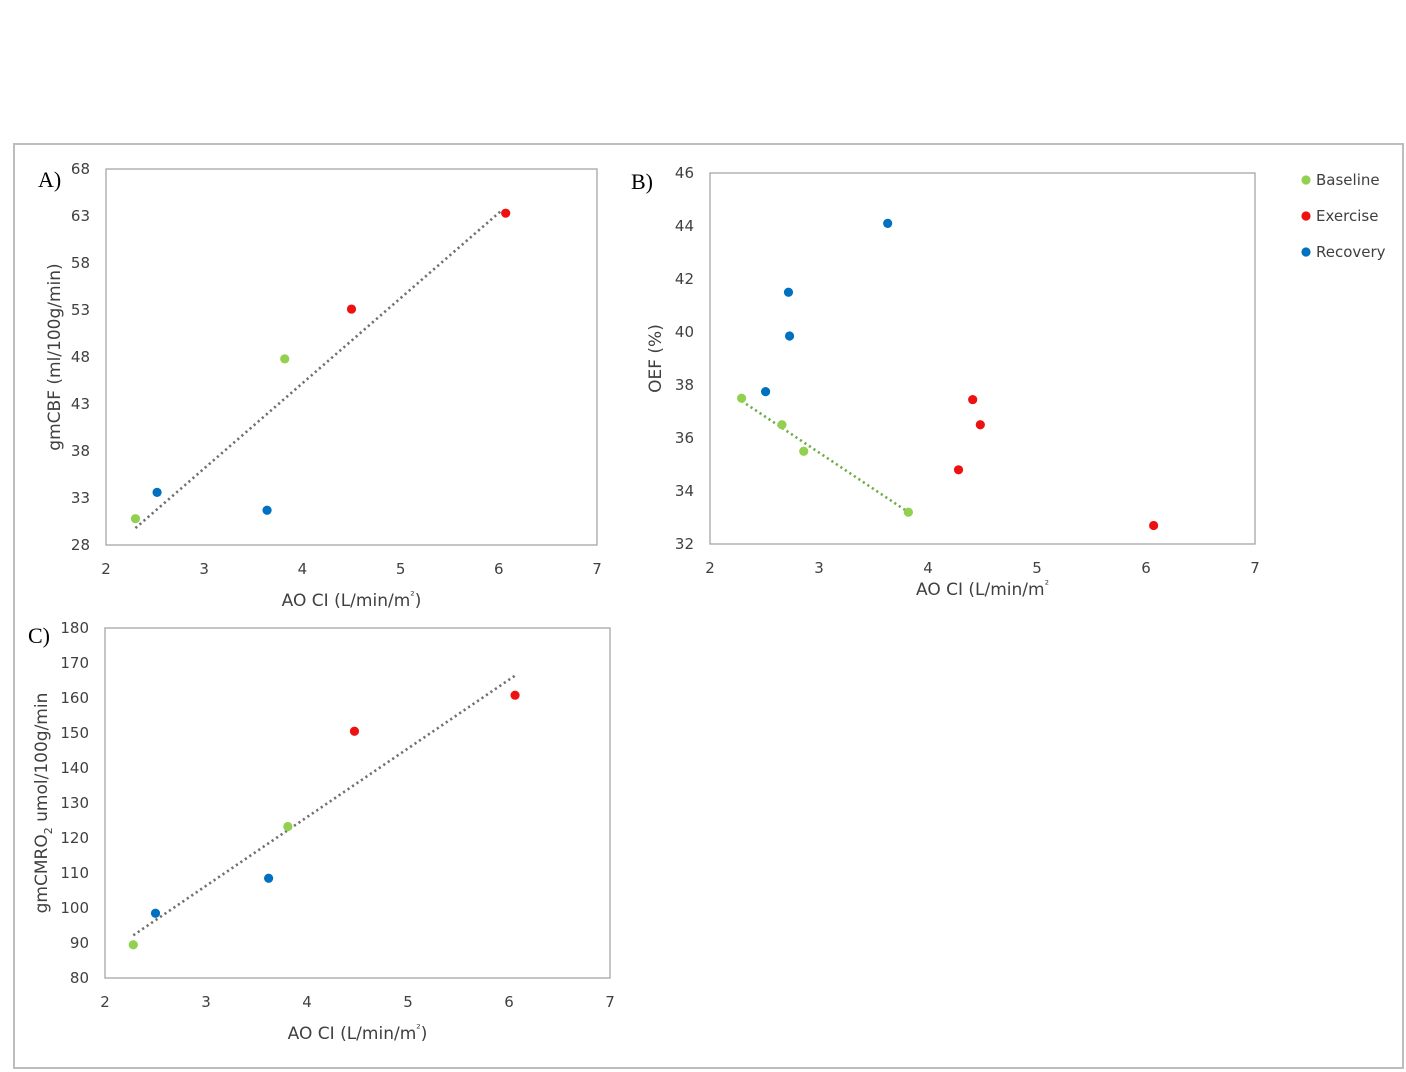 The image size is (1406, 1072). I want to click on y-tick-label: 48, so click(80, 357).